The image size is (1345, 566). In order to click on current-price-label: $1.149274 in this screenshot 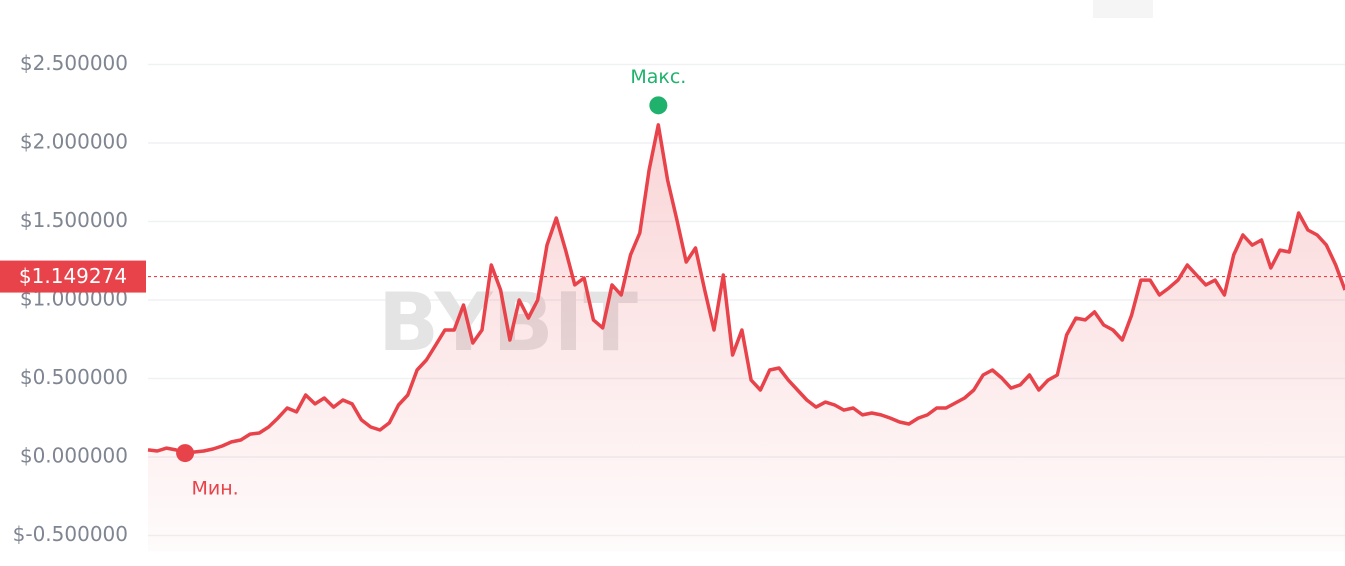, I will do `click(73, 276)`.